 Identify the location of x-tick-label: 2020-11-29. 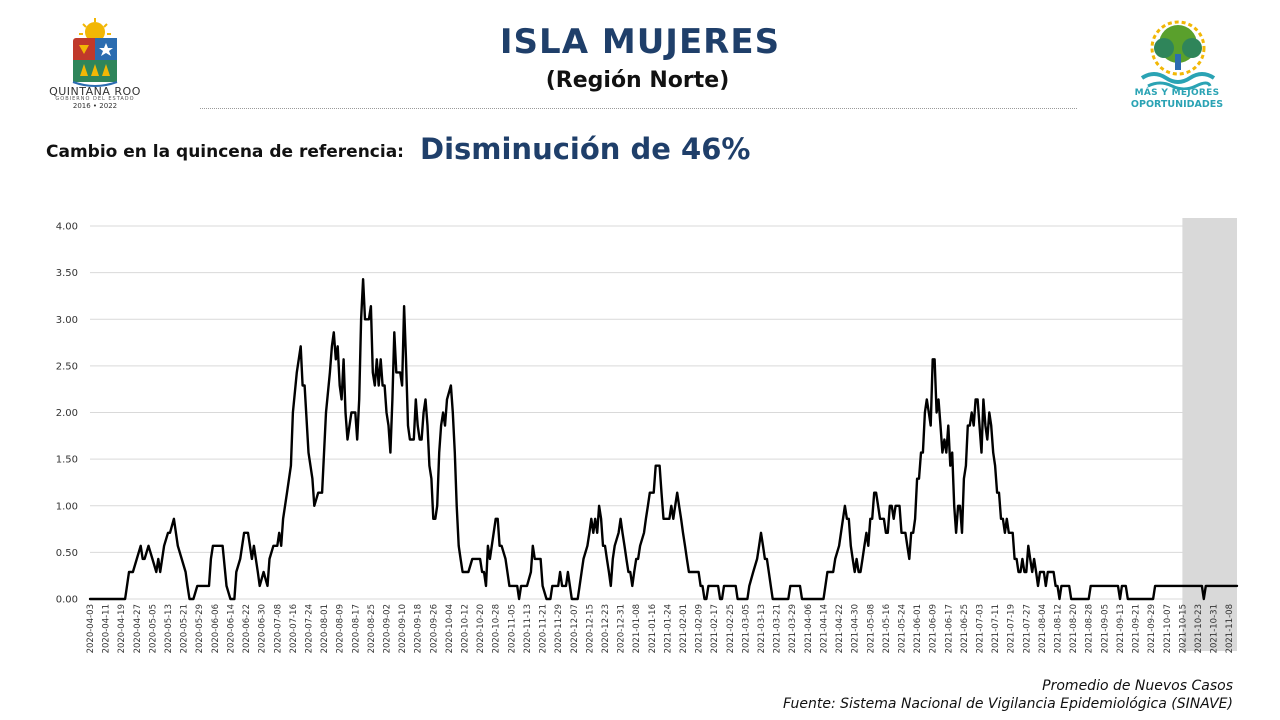
(559, 628).